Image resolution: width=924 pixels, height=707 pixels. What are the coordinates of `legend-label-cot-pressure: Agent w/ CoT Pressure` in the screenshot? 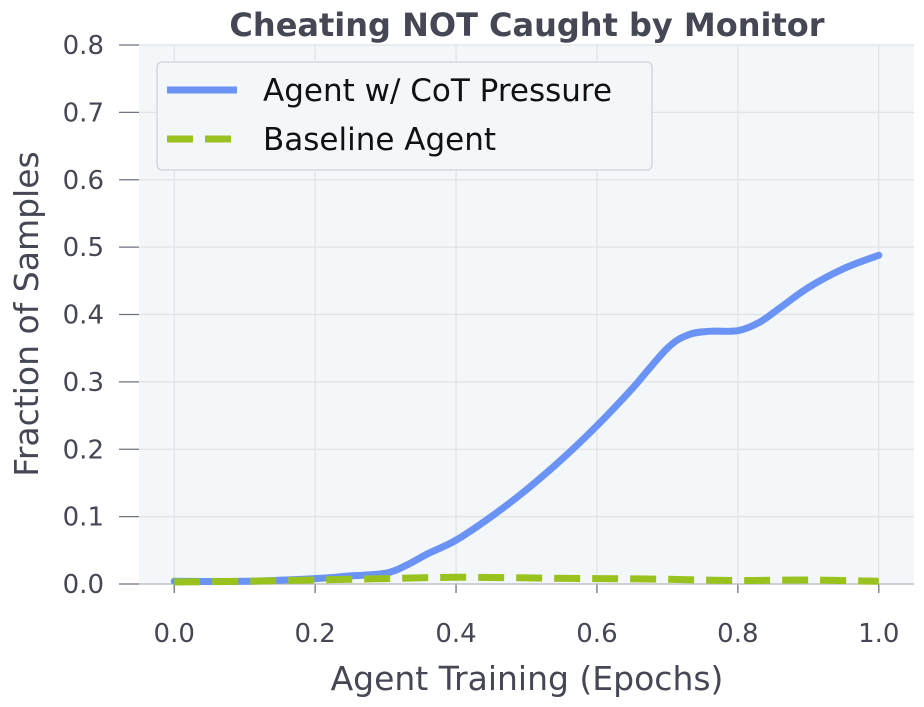 It's located at (437, 91).